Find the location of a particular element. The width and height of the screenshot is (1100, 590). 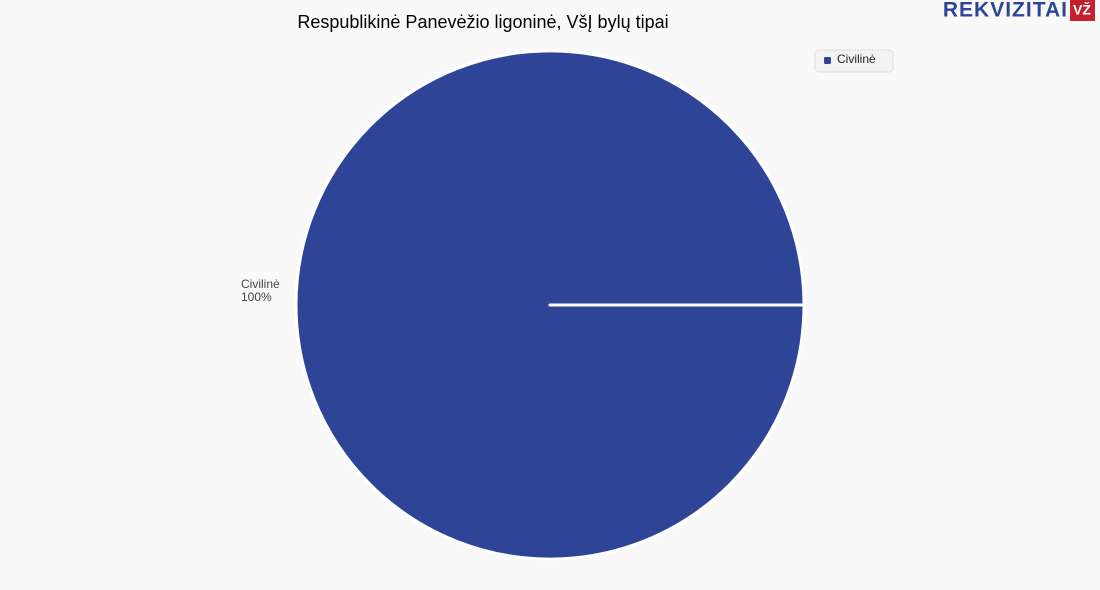

brand-badge-box is located at coordinates (1082, 10).